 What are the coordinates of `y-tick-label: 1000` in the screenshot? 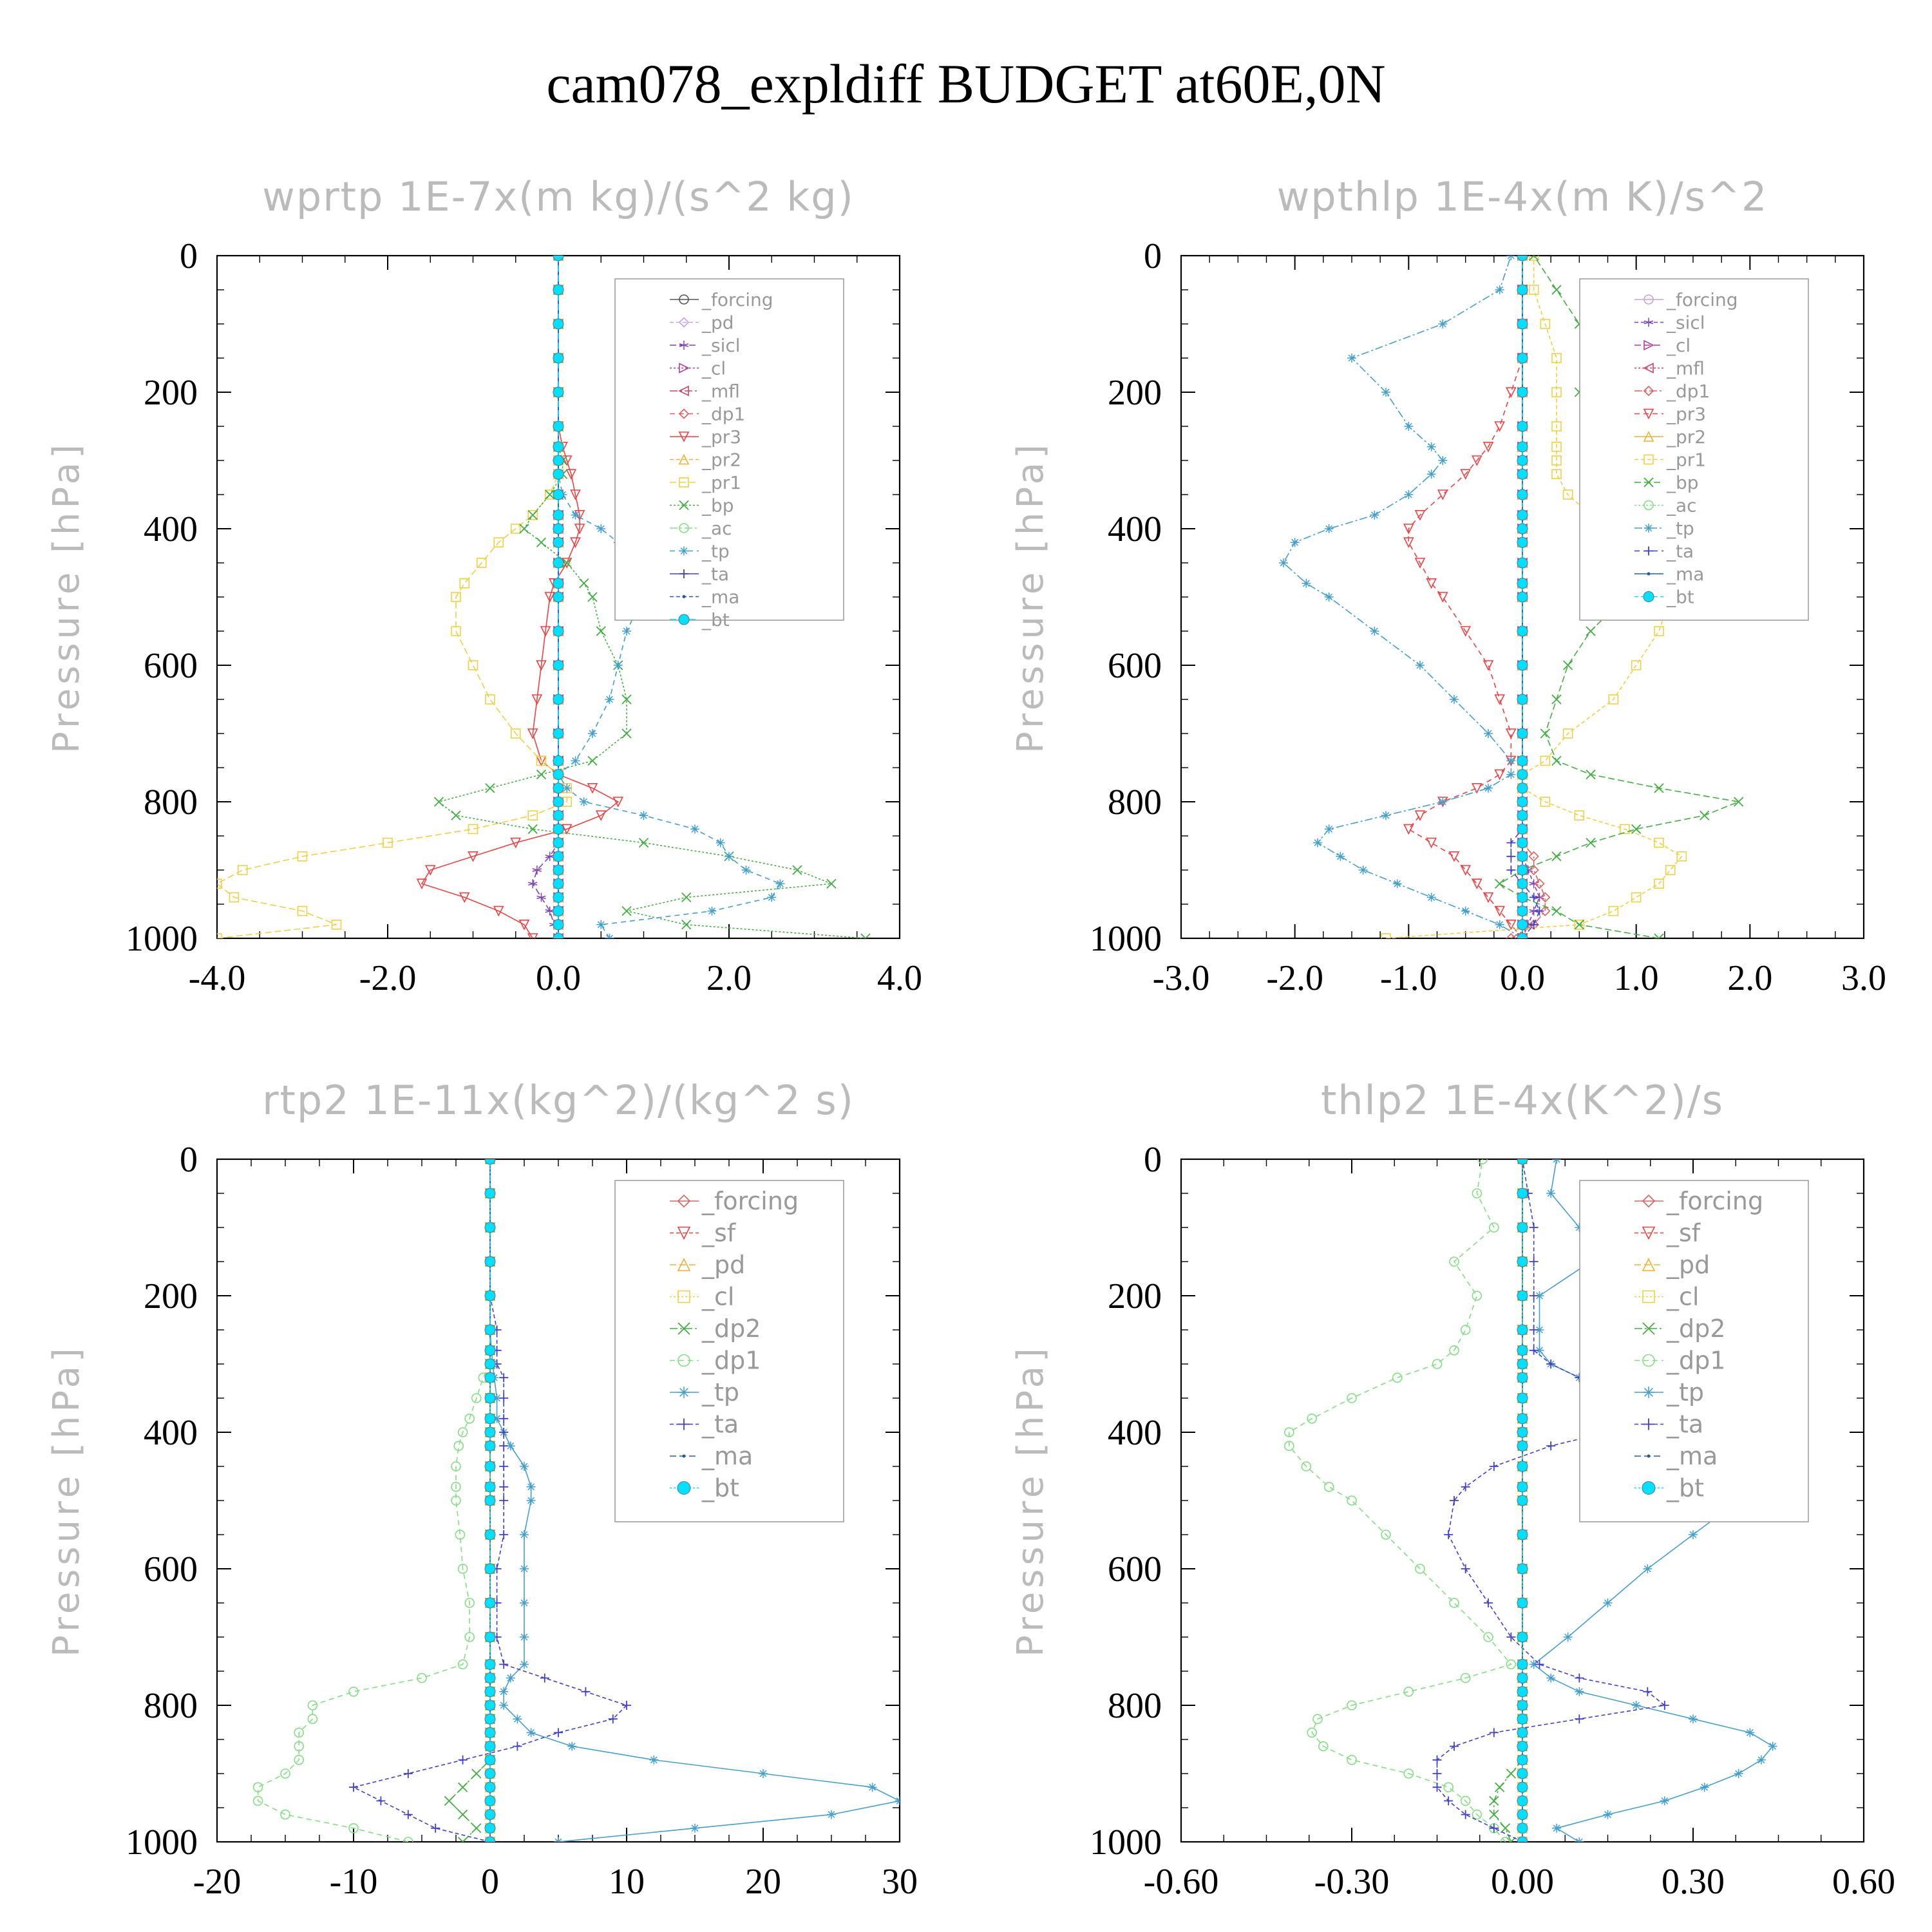 It's located at (1126, 939).